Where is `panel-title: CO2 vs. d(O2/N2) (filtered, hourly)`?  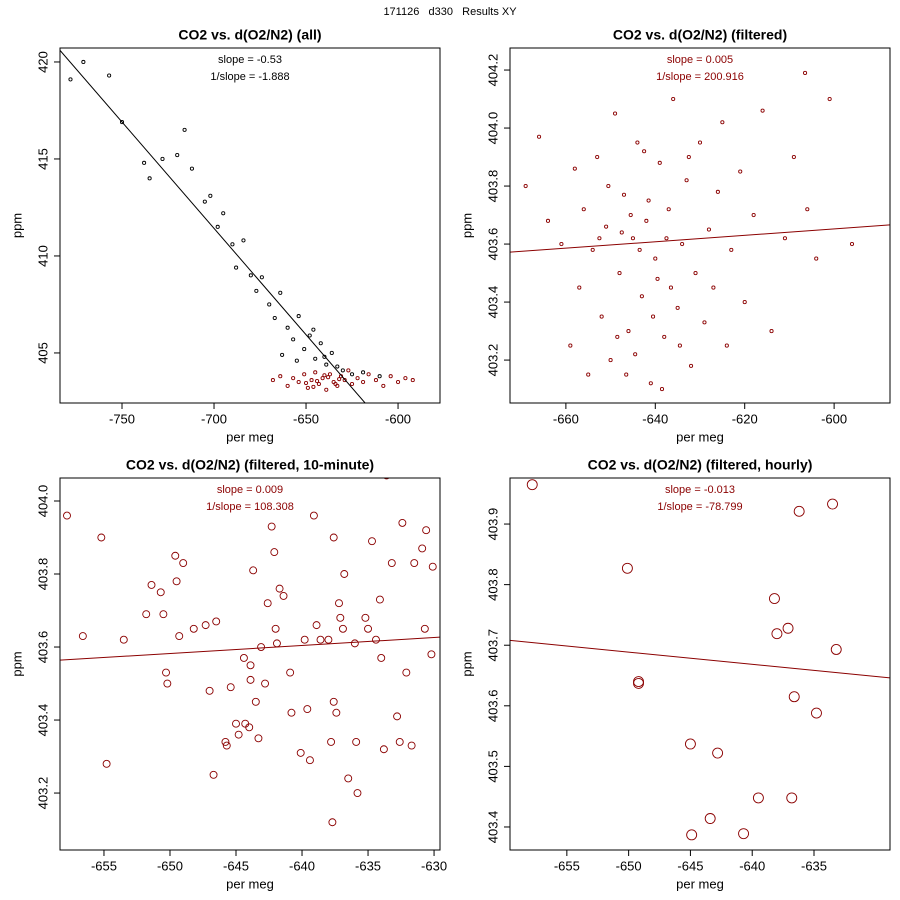
panel-title: CO2 vs. d(O2/N2) (filtered, hourly) is located at coordinates (700, 465).